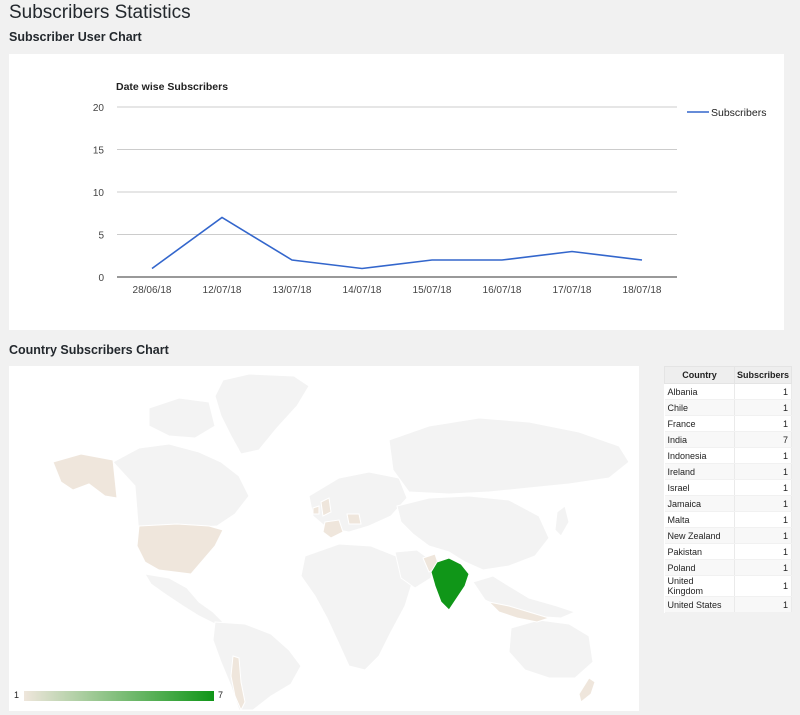 Image resolution: width=800 pixels, height=715 pixels. Describe the element at coordinates (292, 290) in the screenshot. I see `x-tick-label: 13/07/18` at that location.